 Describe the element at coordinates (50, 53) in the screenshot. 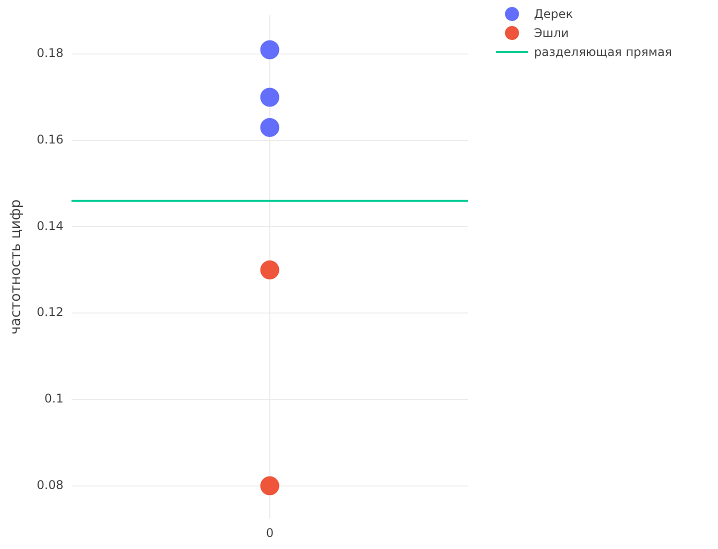

I see `y-tick-label: 0.18` at that location.